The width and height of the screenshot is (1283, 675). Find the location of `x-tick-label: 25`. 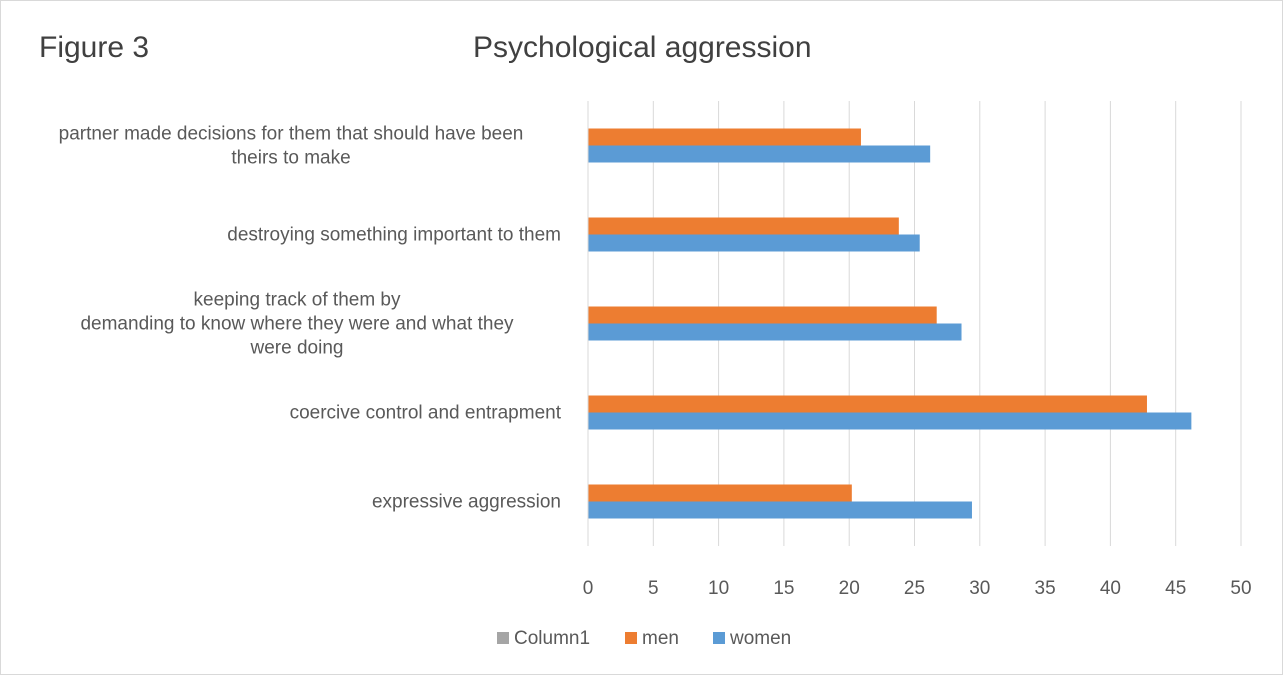

x-tick-label: 25 is located at coordinates (914, 588).